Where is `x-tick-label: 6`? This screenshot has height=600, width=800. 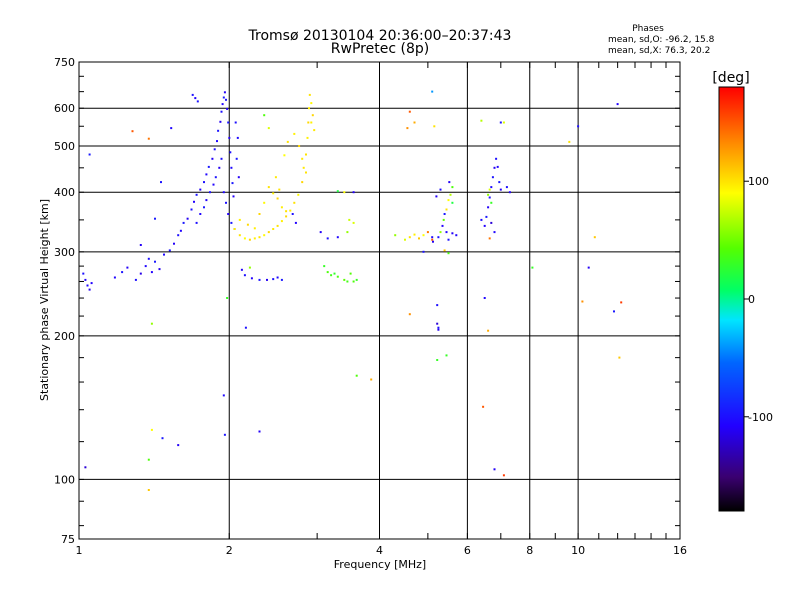
x-tick-label: 6 is located at coordinates (467, 550).